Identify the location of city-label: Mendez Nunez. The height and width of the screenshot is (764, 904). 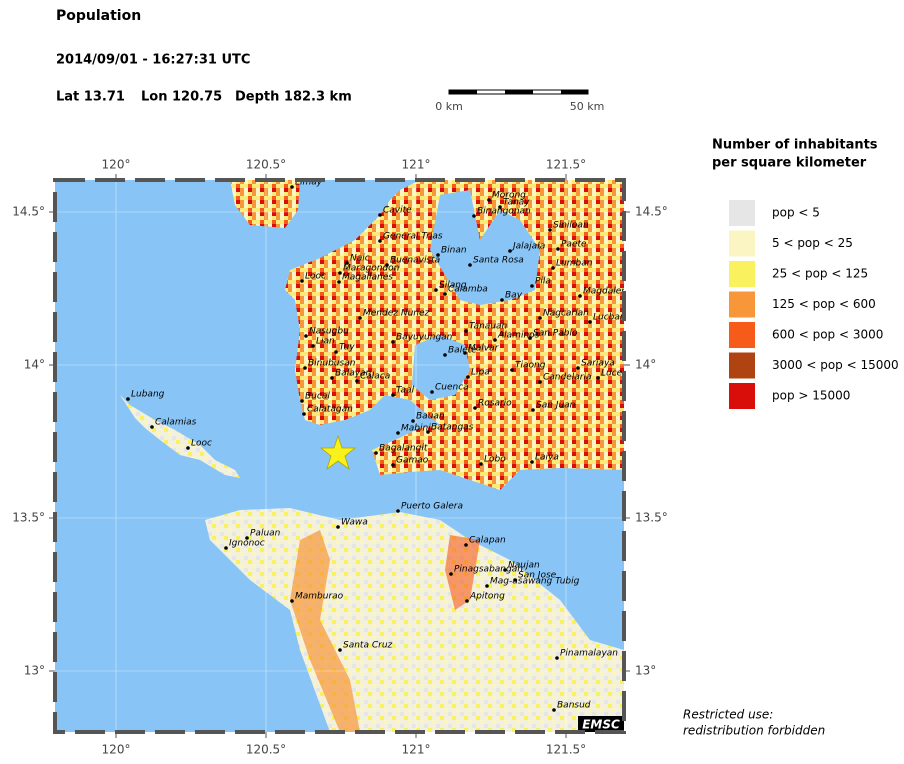
(396, 314).